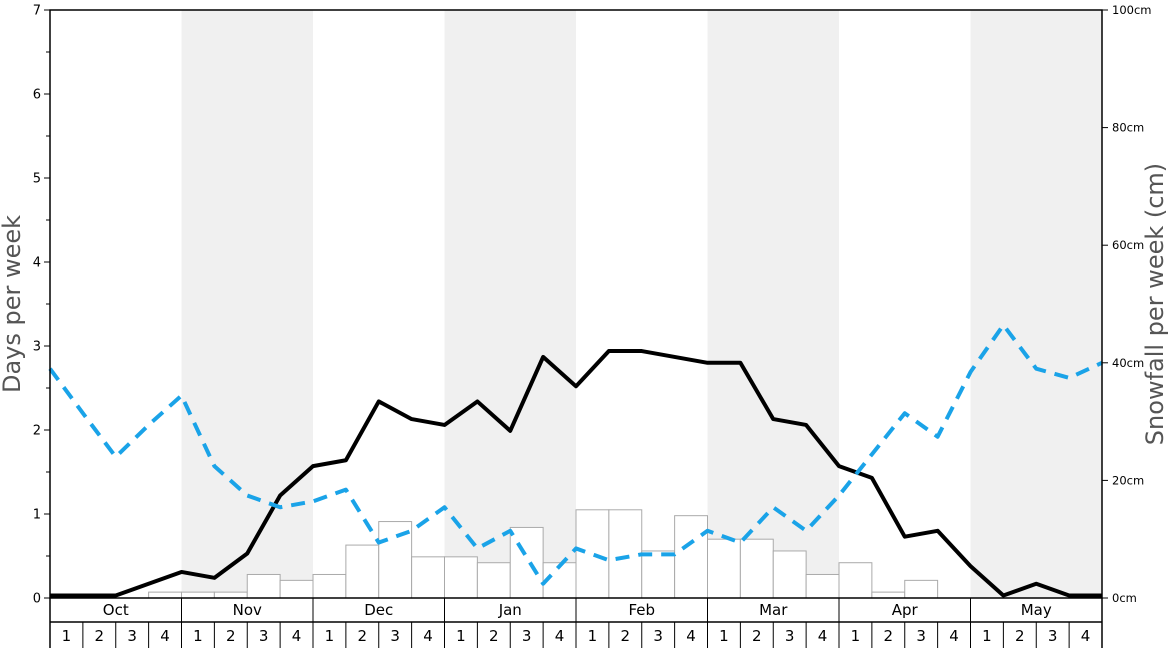  I want to click on left-tick-label: 5, so click(37, 179).